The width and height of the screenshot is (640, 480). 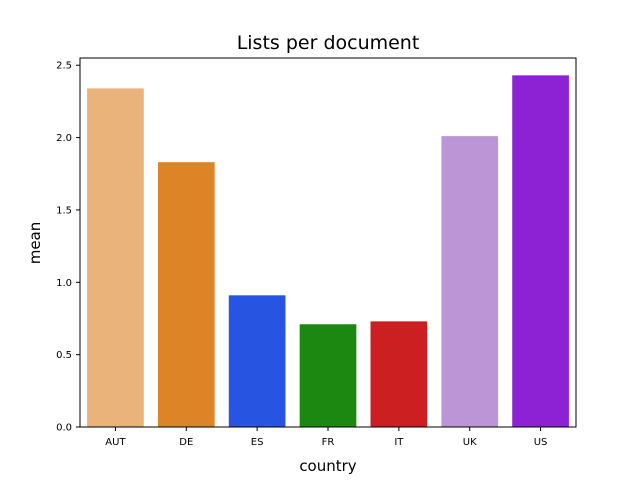 I want to click on x-tick-label: AUT, so click(x=115, y=442).